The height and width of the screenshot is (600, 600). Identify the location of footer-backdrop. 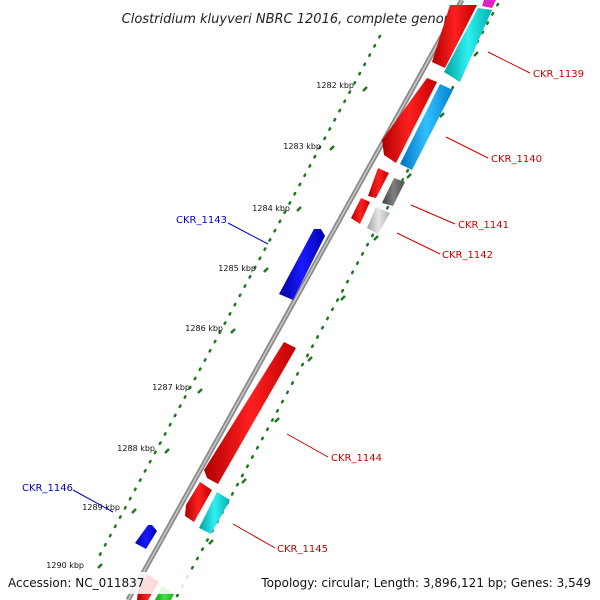
(300, 583).